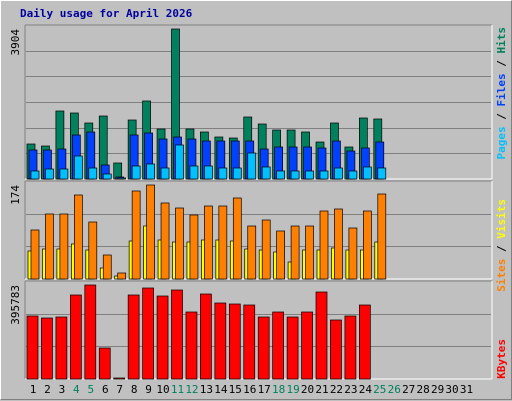 The height and width of the screenshot is (401, 512). What do you see at coordinates (15, 195) in the screenshot?
I see `max-value-label: 174` at bounding box center [15, 195].